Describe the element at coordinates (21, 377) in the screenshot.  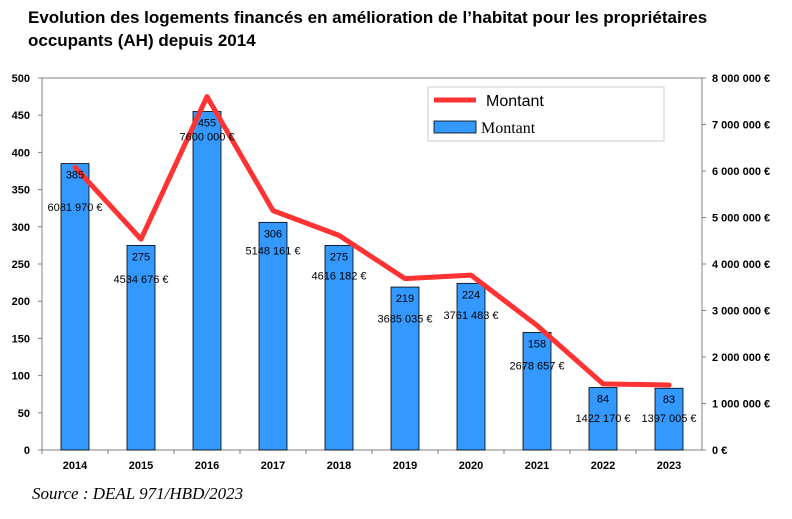
I see `y-tick-label: 100` at that location.